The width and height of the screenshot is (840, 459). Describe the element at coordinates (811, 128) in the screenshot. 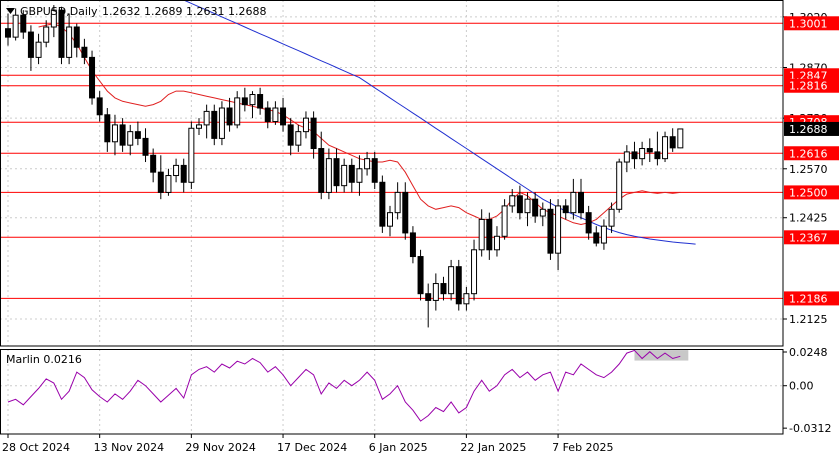

I see `current-price-box` at that location.